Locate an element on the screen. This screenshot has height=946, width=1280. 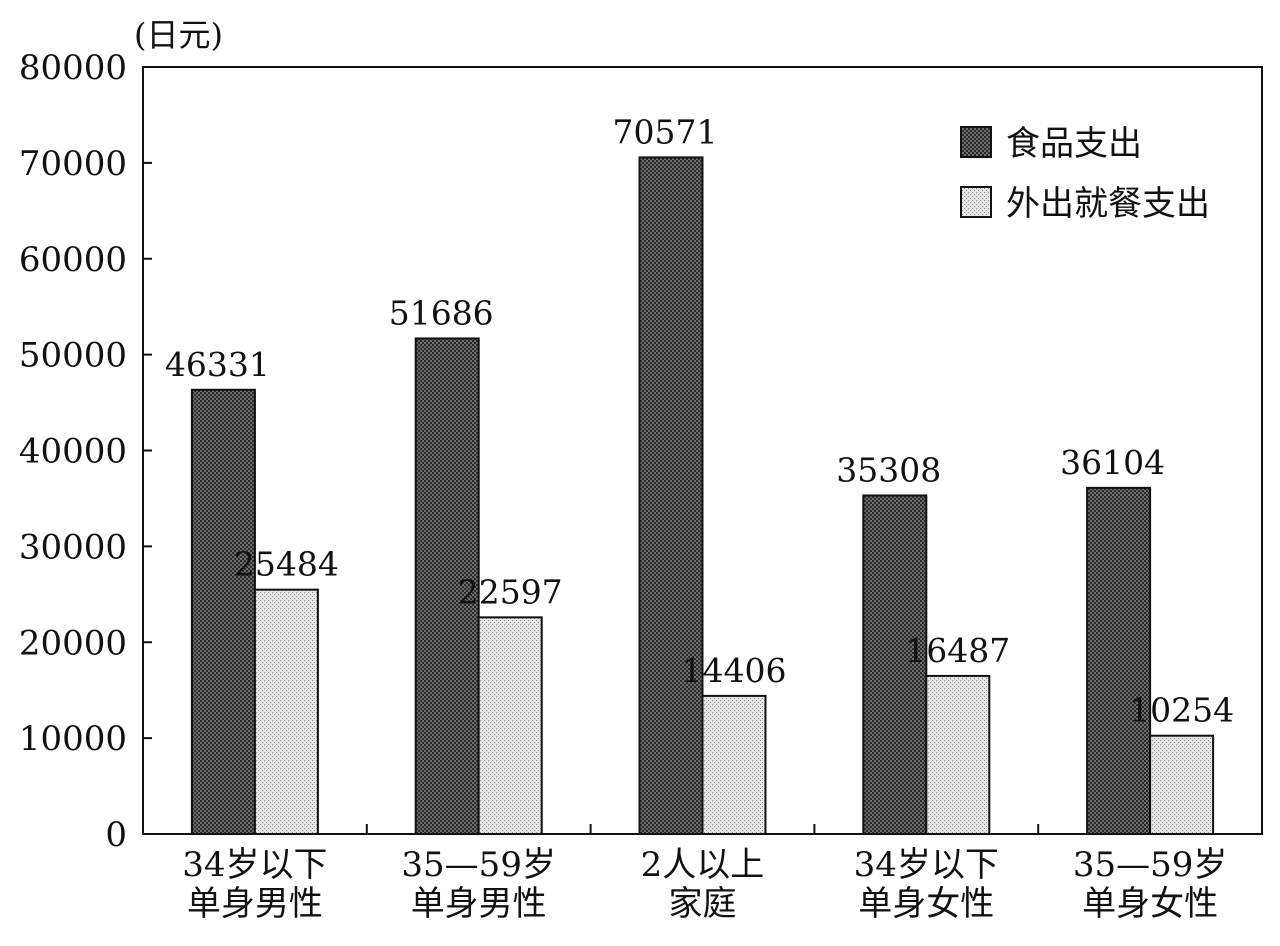
x-category-label: 34岁以下单身女性 is located at coordinates (926, 884).